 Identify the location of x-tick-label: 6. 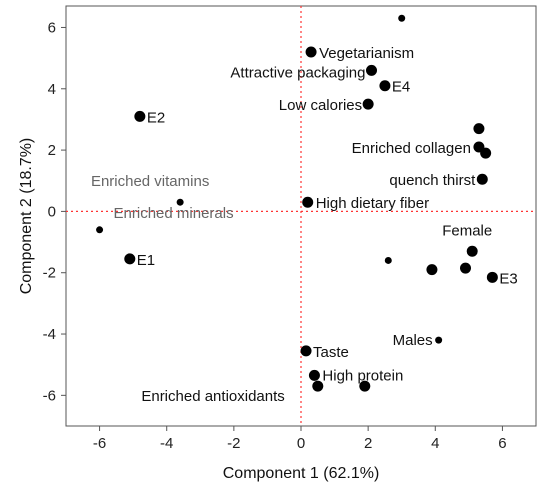
(502, 443).